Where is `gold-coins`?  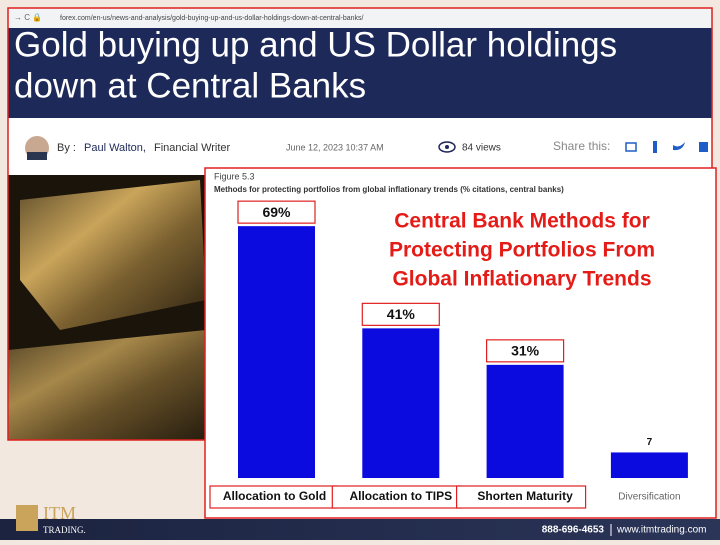
gold-coins is located at coordinates (107, 385).